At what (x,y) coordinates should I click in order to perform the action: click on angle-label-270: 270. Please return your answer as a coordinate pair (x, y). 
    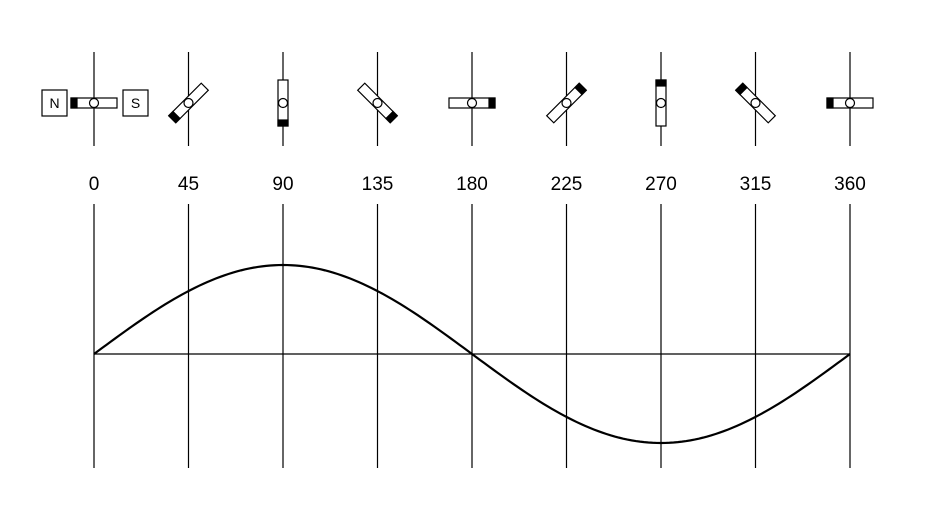
    Looking at the image, I should click on (661, 184).